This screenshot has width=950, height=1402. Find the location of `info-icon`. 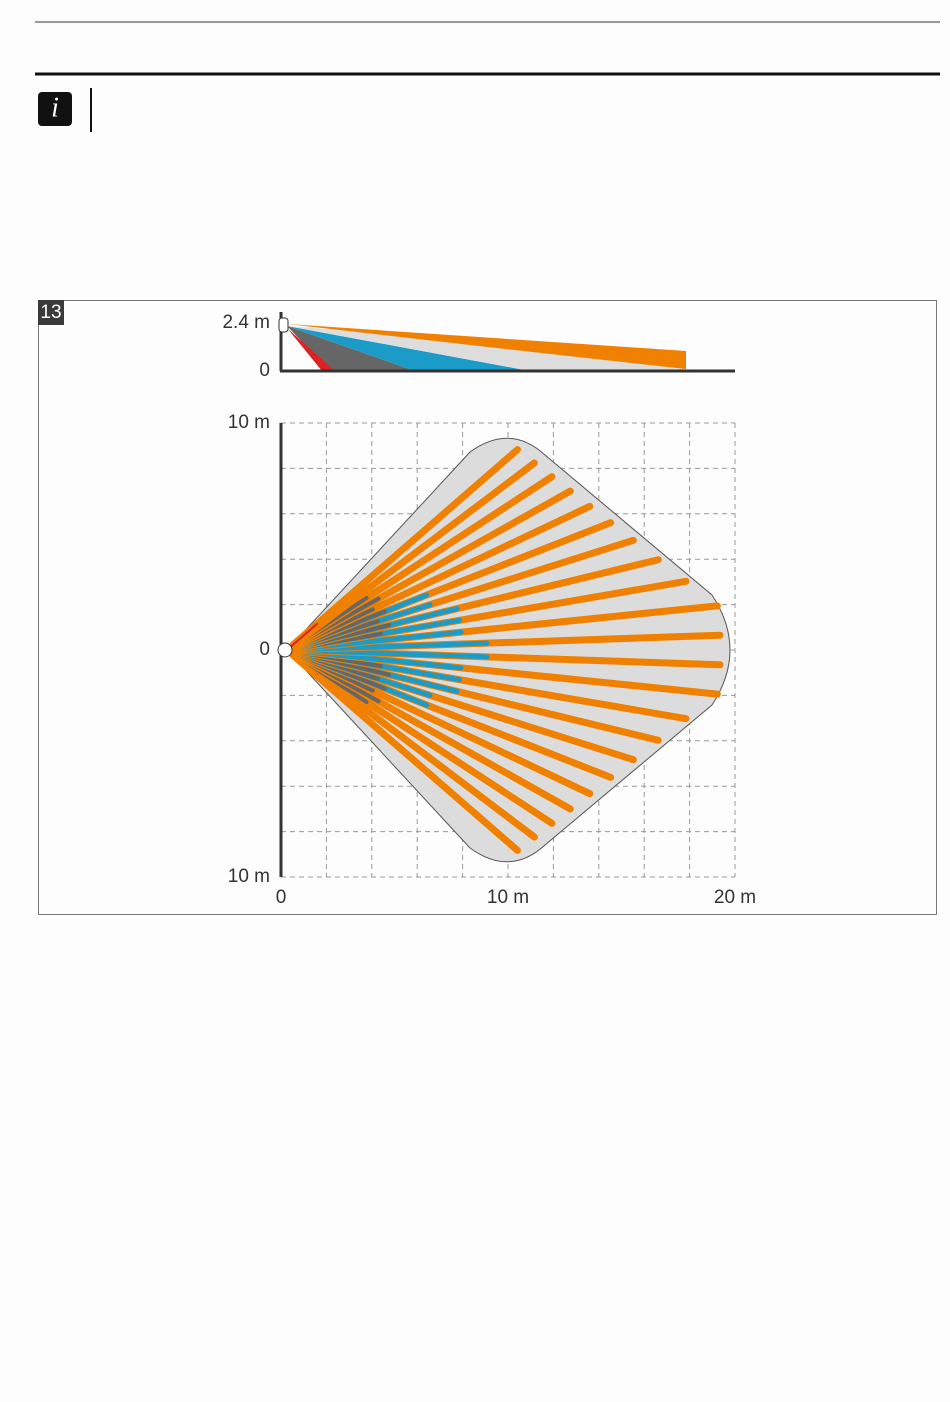

info-icon is located at coordinates (55, 109).